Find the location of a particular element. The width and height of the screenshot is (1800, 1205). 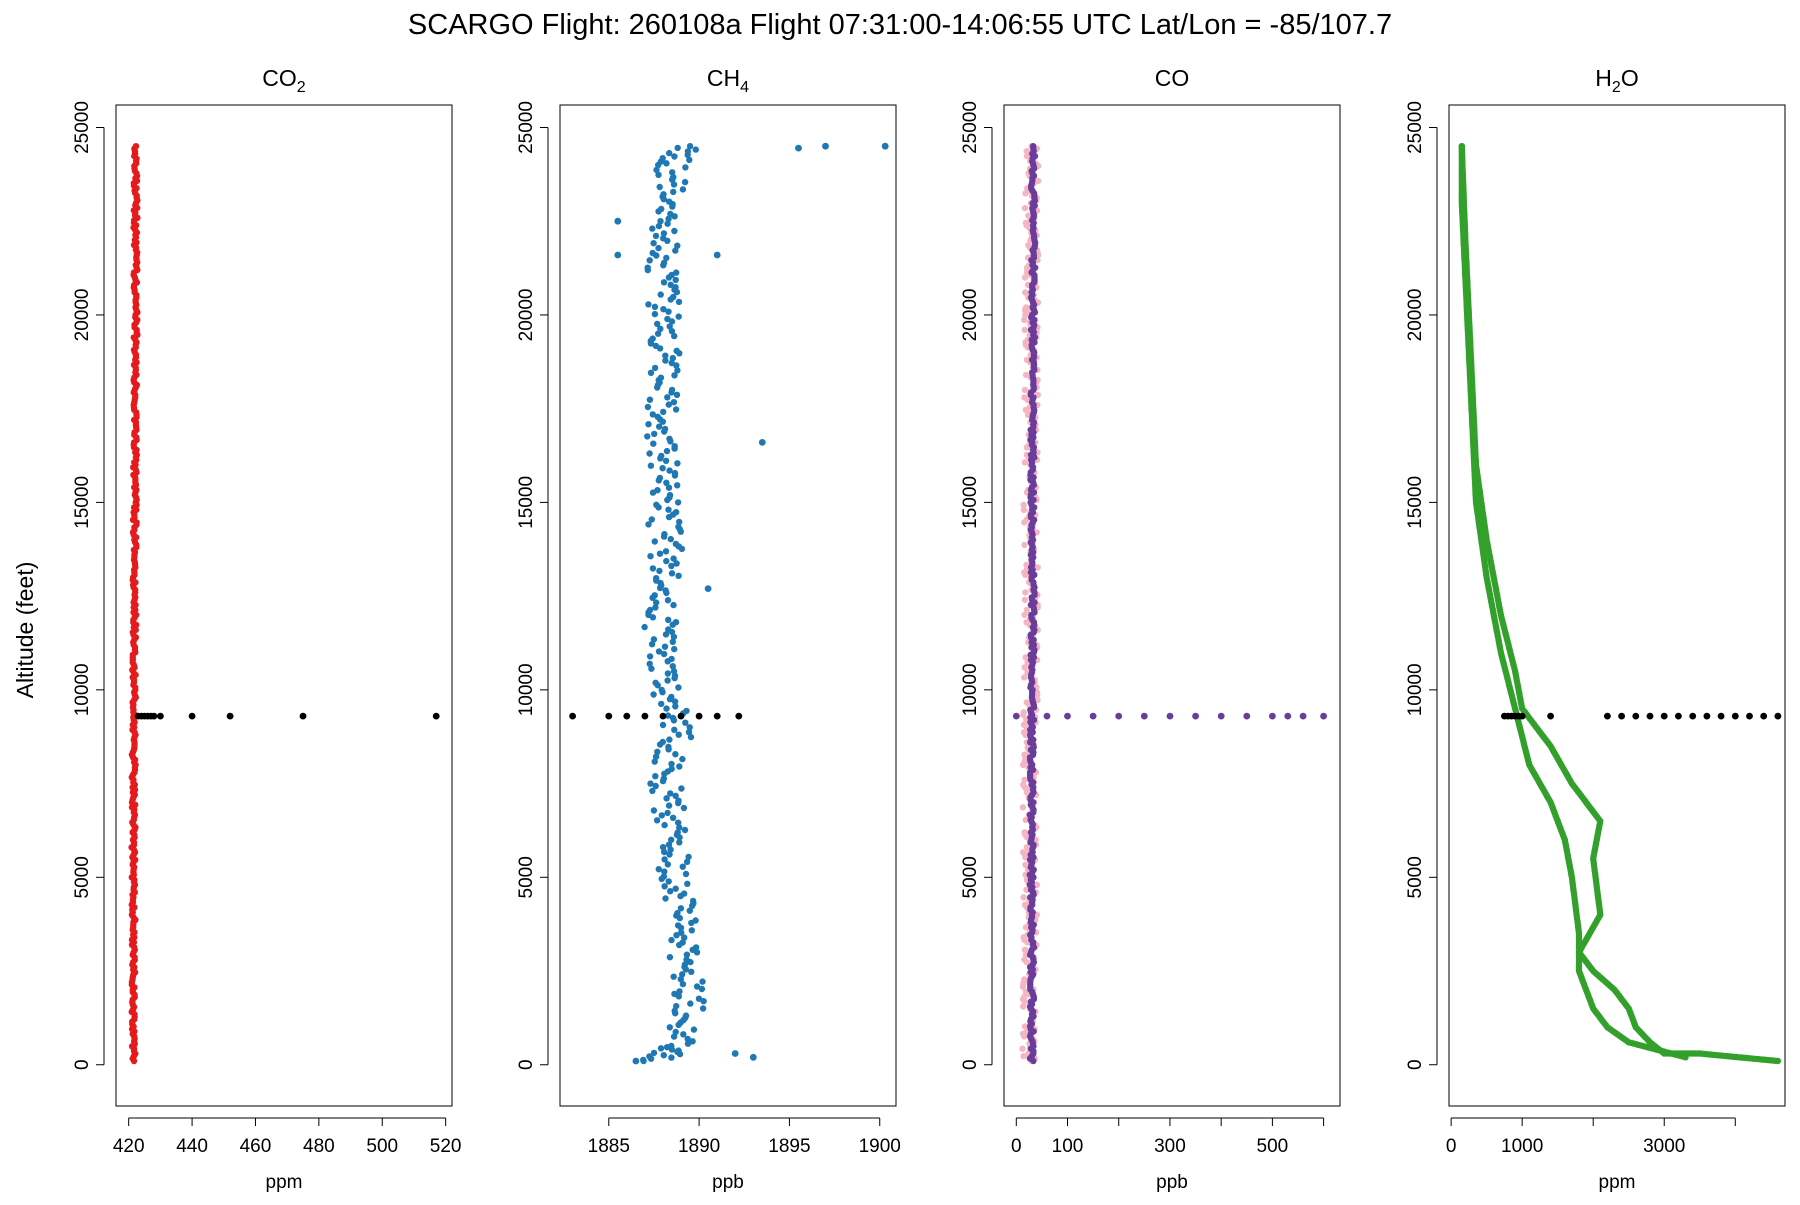

panel-title-main: CO is located at coordinates (1172, 78).